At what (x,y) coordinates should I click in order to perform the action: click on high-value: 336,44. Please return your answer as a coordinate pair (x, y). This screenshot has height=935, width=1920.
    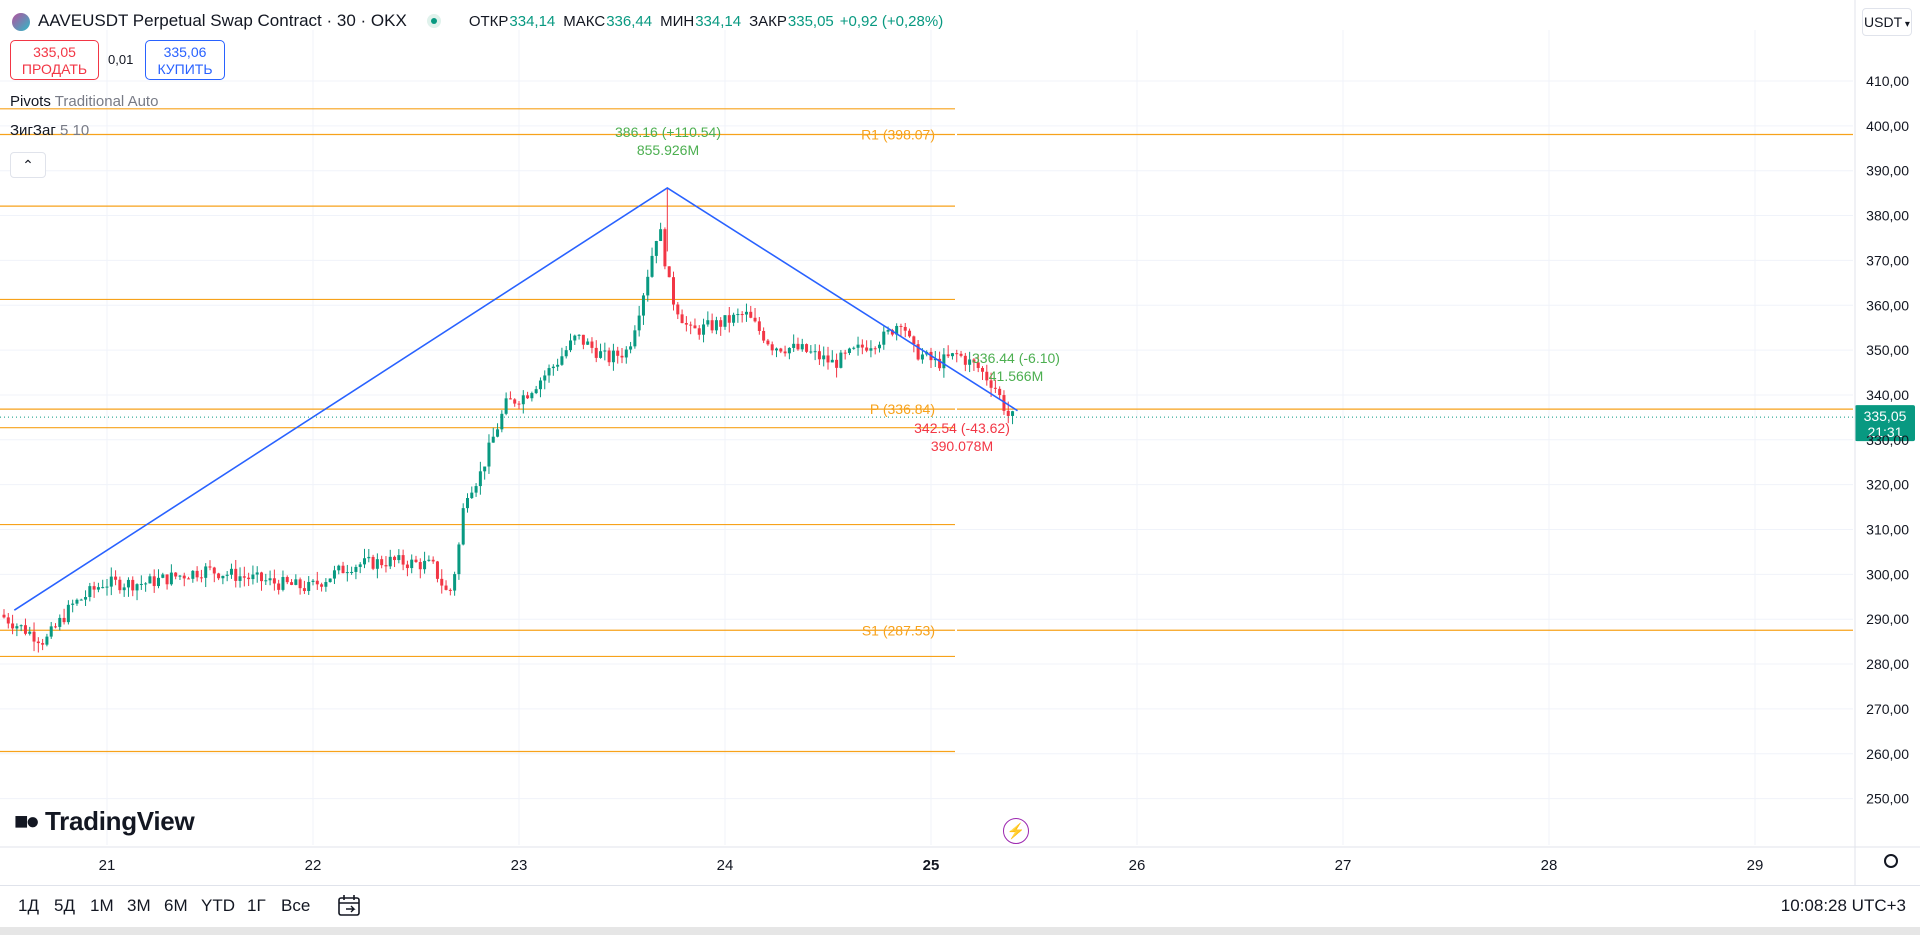
    Looking at the image, I should click on (629, 21).